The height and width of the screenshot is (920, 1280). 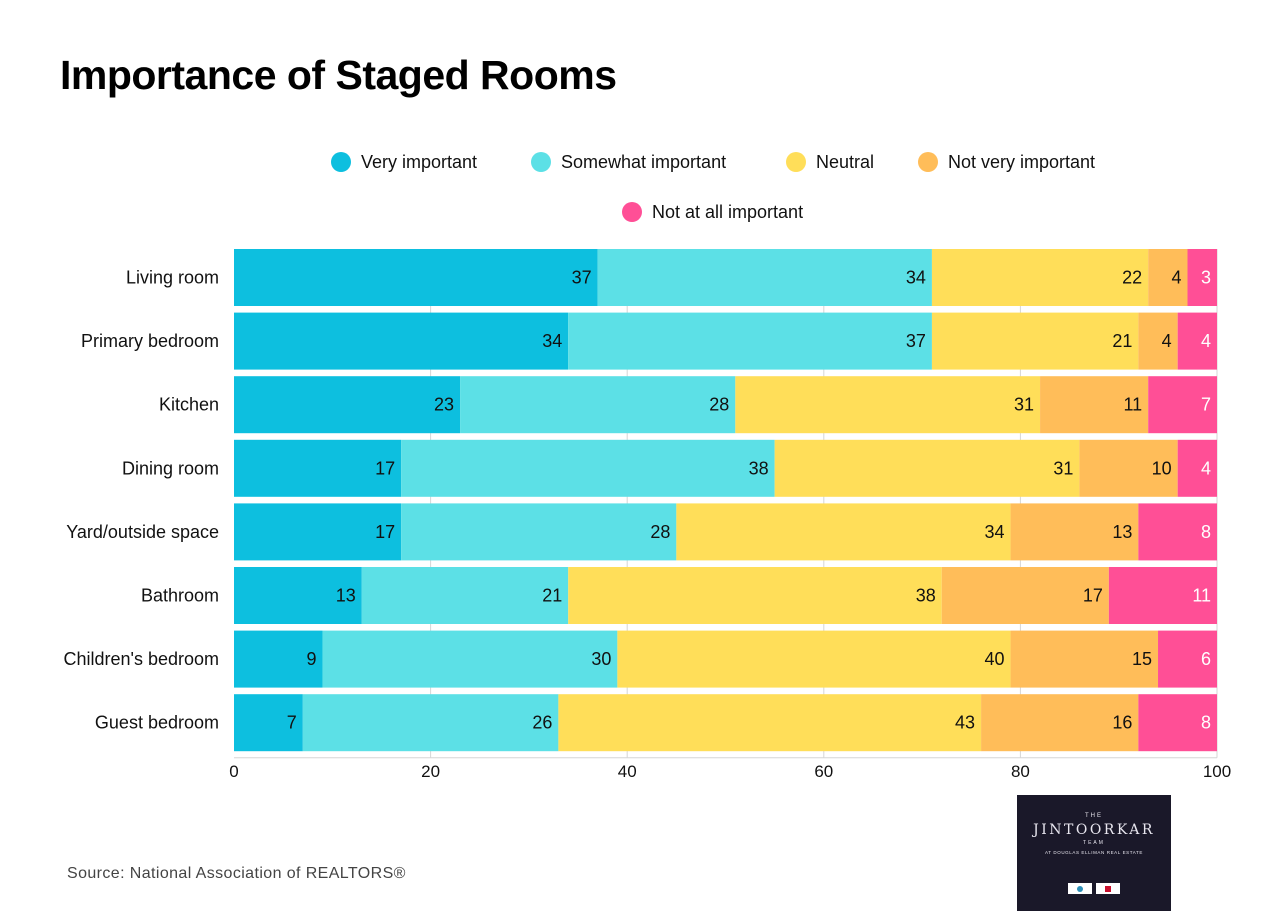 I want to click on category-label: Yard/outside space, so click(x=142, y=532).